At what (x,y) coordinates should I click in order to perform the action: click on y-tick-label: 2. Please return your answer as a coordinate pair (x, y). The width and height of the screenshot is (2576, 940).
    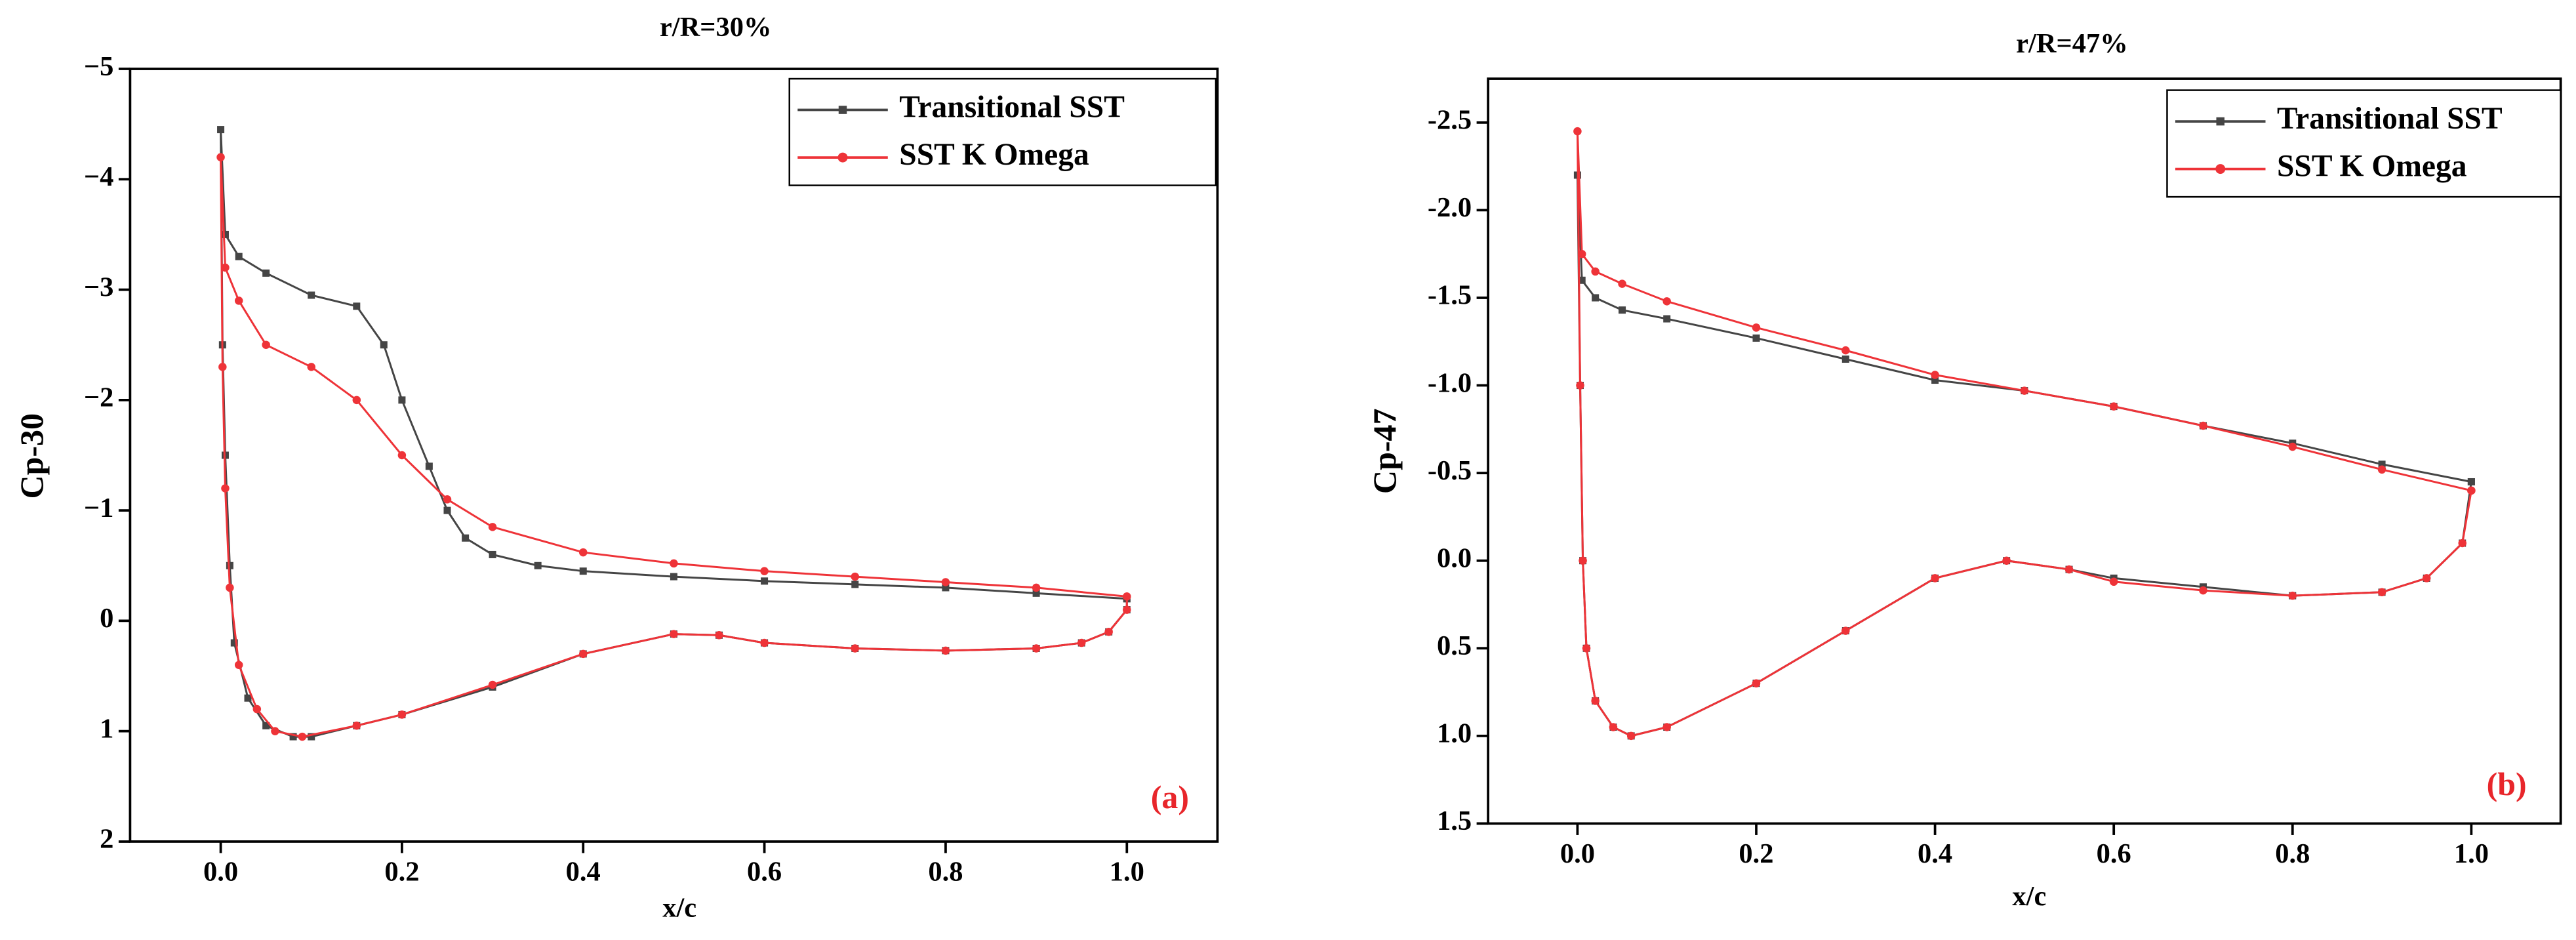
    Looking at the image, I should click on (106, 839).